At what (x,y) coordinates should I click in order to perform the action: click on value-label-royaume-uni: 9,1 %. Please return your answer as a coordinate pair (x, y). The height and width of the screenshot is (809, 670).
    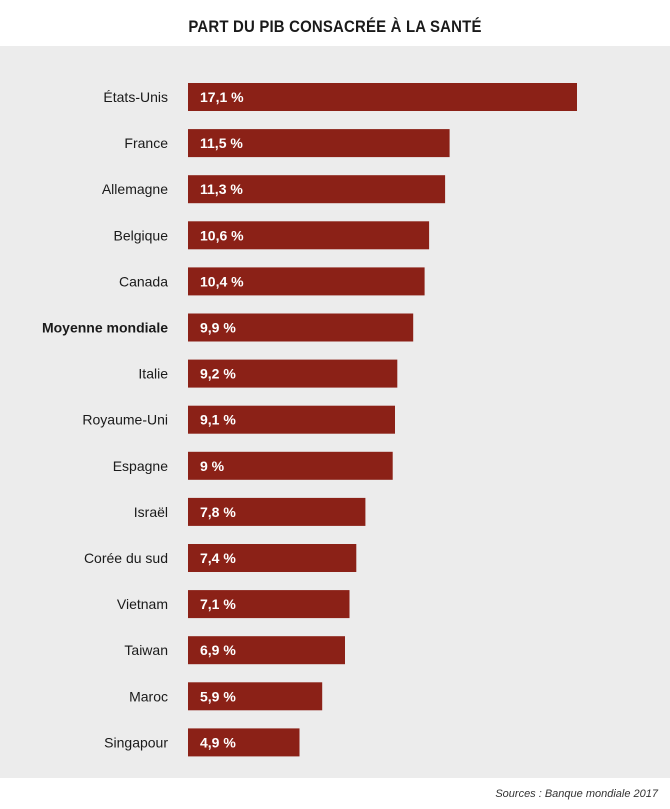
    Looking at the image, I should click on (218, 420).